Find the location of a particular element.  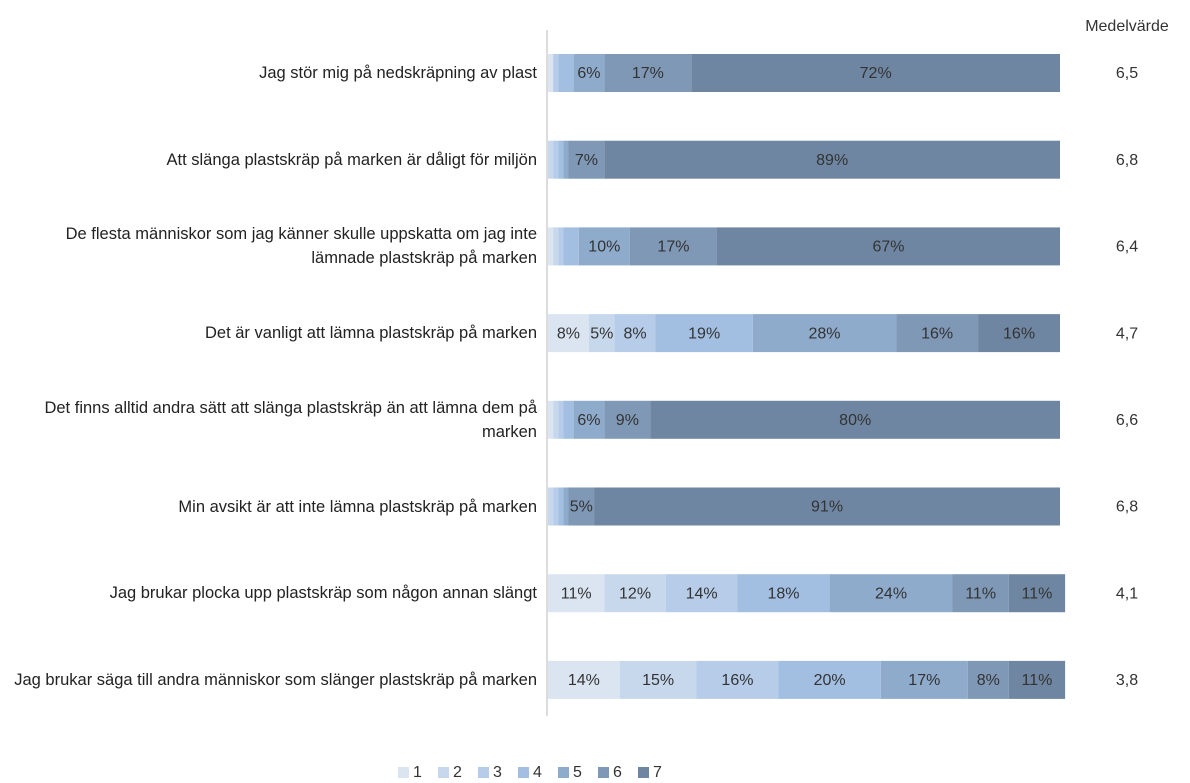

legend-label: 1 is located at coordinates (417, 772).